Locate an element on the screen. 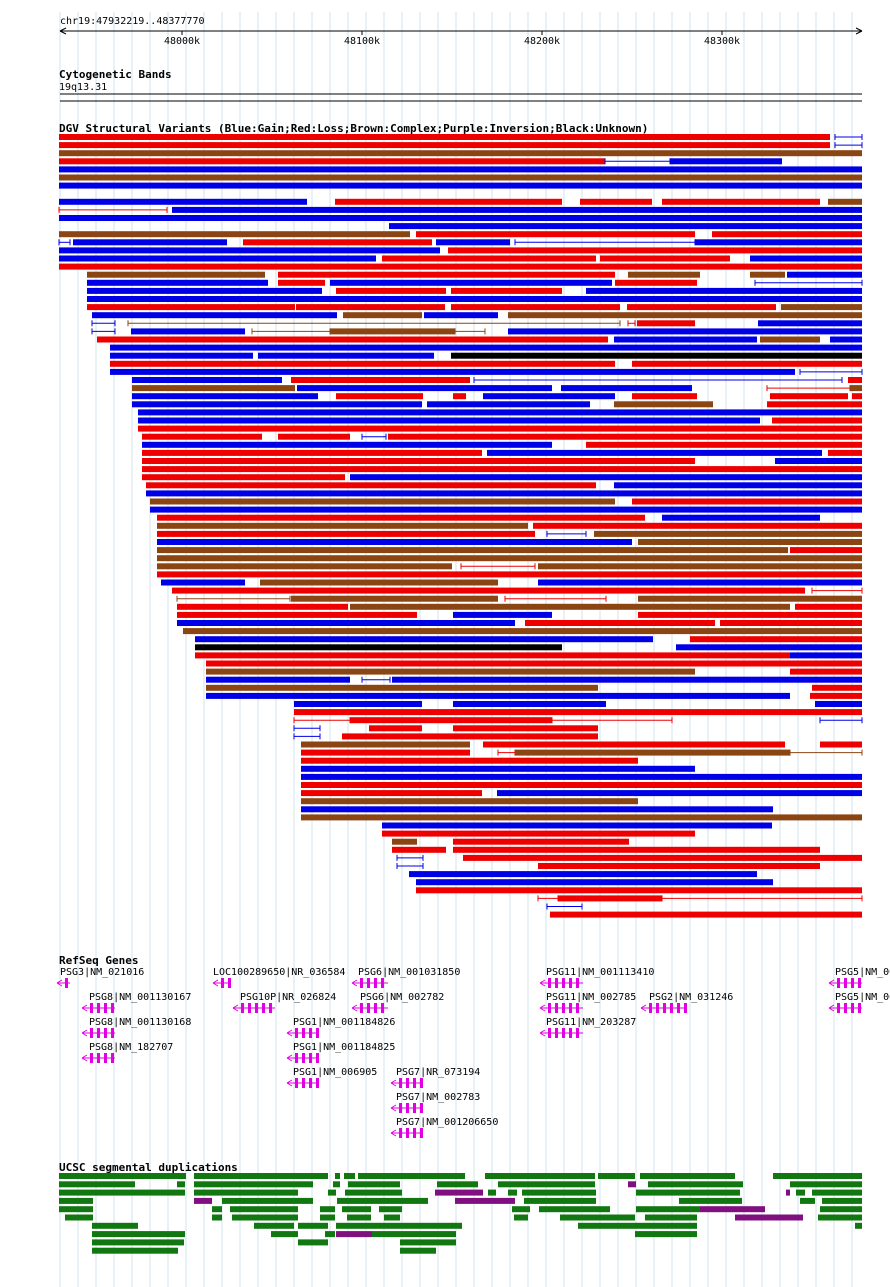 This screenshot has width=890, height=1287. refseq-gene-label: PSG7|NM_002783 is located at coordinates (438, 1097).